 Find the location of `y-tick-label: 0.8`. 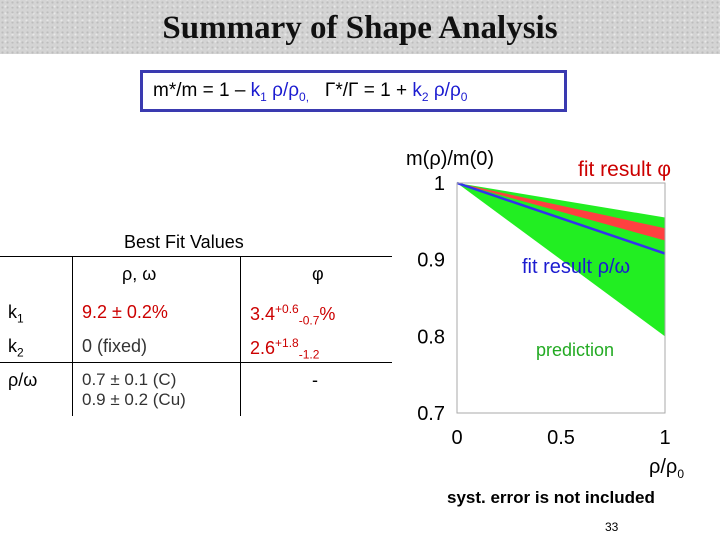

y-tick-label: 0.8 is located at coordinates (431, 337).